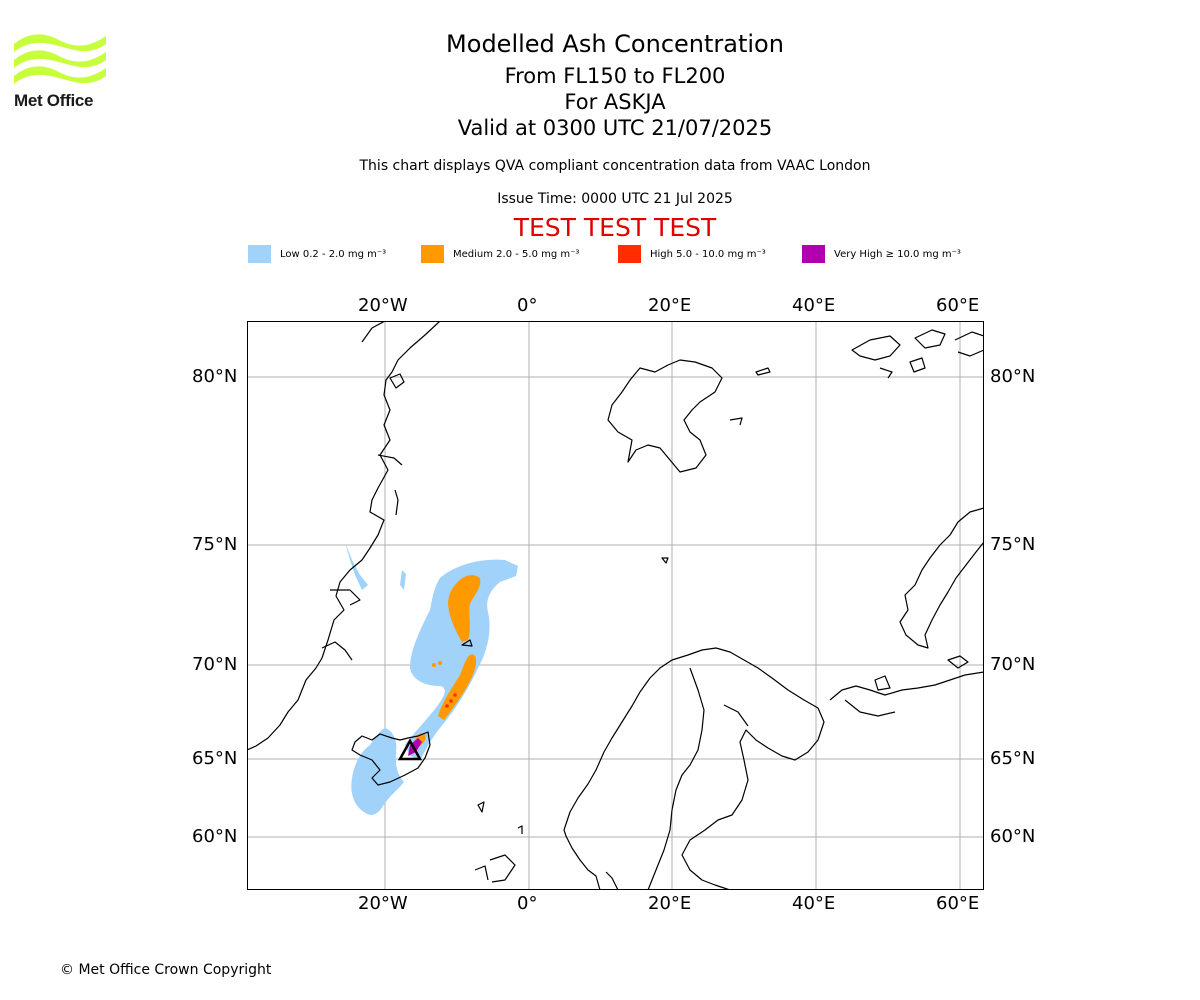  I want to click on copyright-notice: © Met Office Crown Copyright, so click(166, 970).